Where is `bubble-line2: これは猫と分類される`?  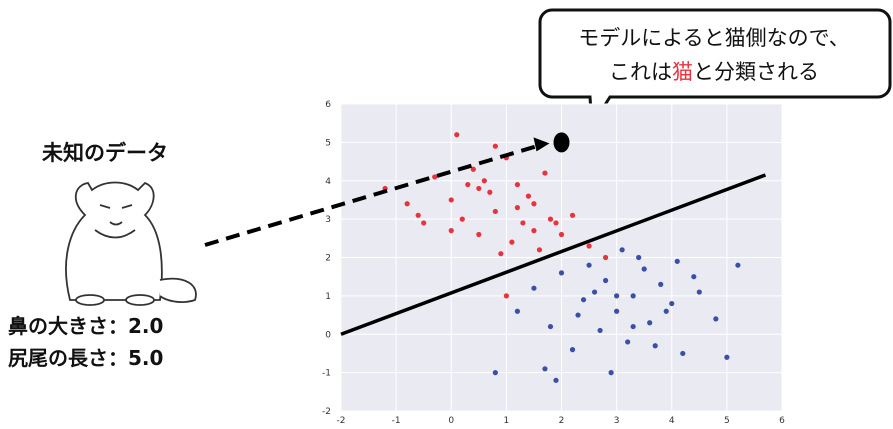
bubble-line2: これは猫と分類される is located at coordinates (714, 72).